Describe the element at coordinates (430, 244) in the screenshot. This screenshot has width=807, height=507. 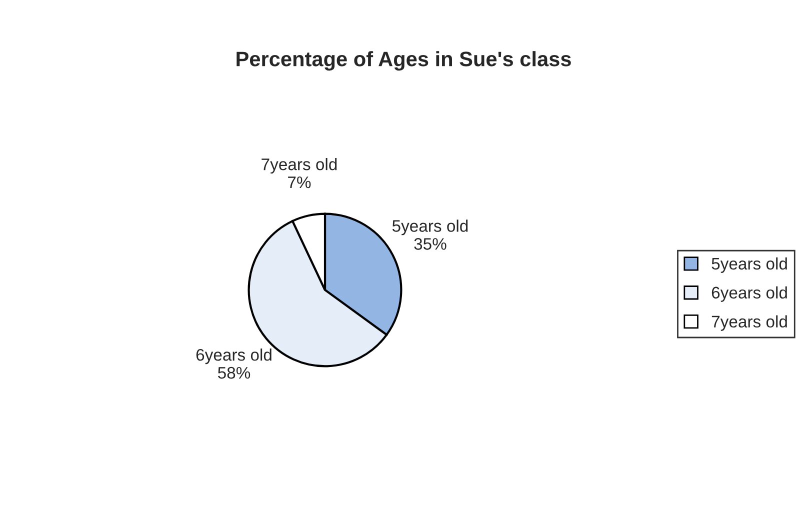
I see `data-label: 35%` at that location.